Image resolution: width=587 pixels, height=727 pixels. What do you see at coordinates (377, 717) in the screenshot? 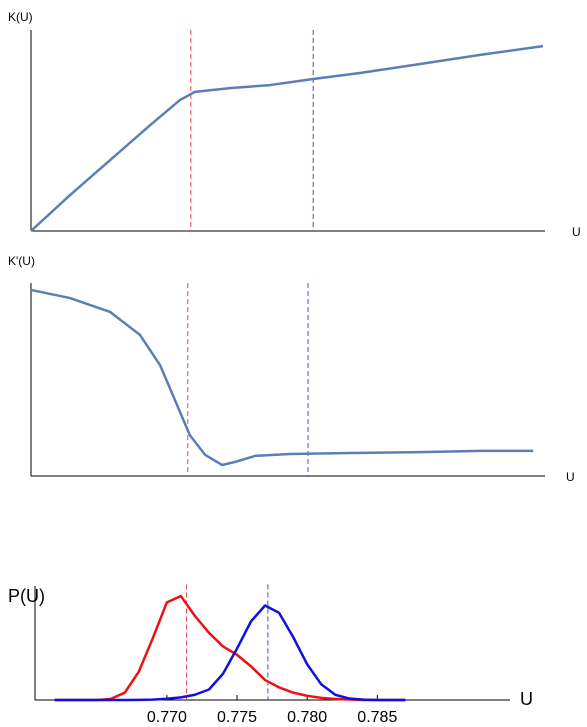
I see `x-tick-label: 0.785` at bounding box center [377, 717].